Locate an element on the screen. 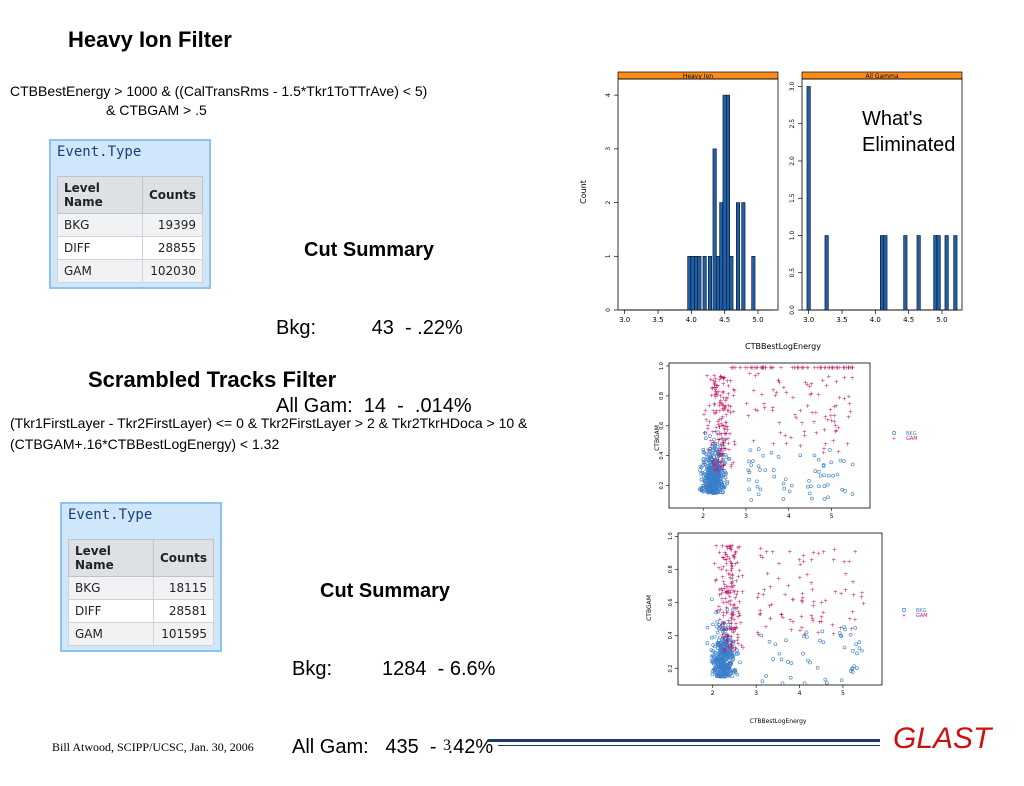 The height and width of the screenshot is (786, 1024). cut-summary-gam: All Gam: 14 - .014% is located at coordinates (374, 406).